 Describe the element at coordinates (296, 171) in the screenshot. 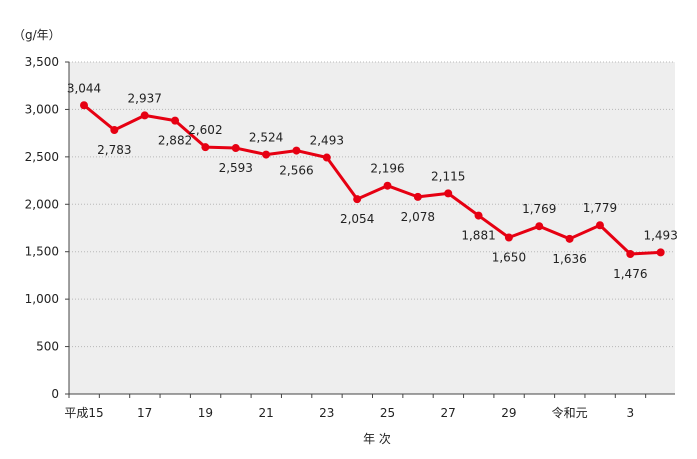

I see `data-label: 2,566` at that location.